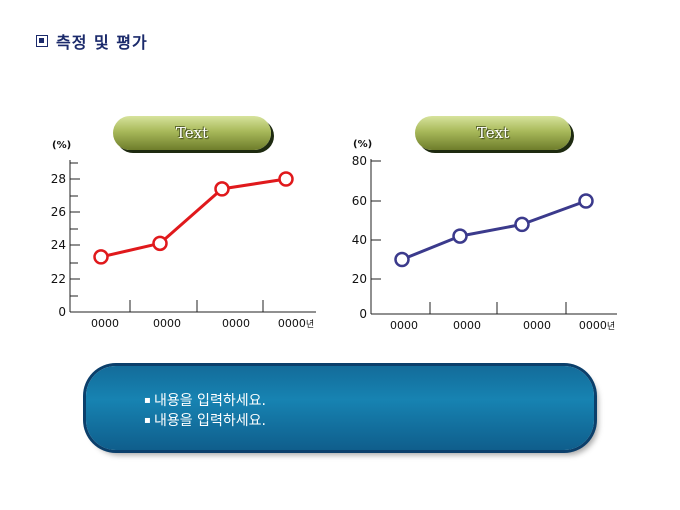  Describe the element at coordinates (42, 41) in the screenshot. I see `square-bullet-icon` at that location.